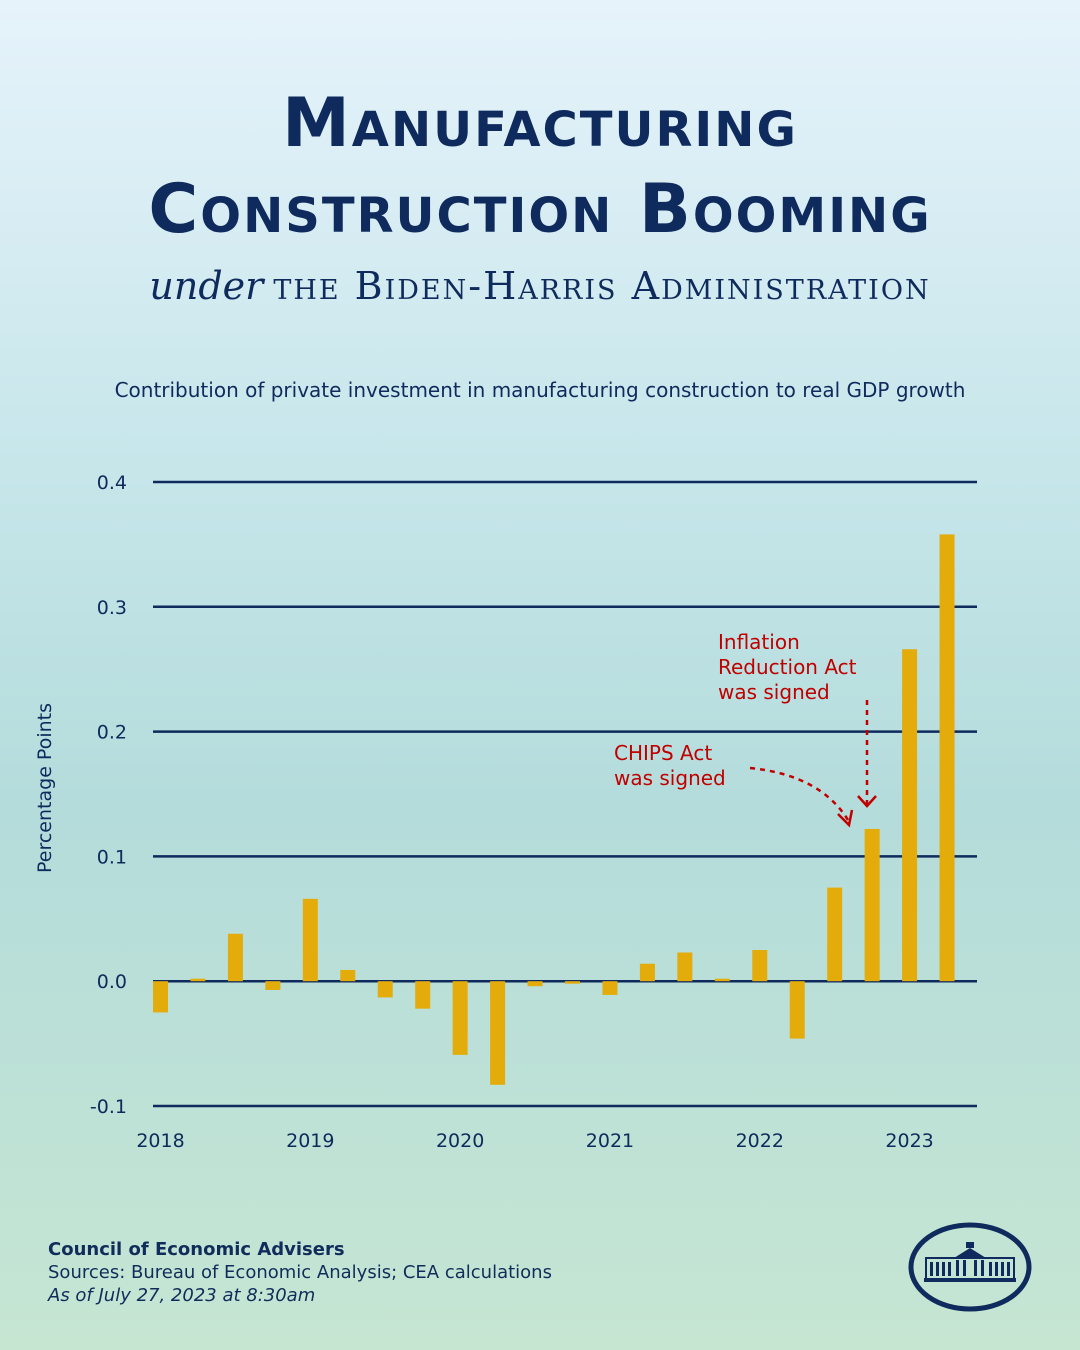 This screenshot has height=1350, width=1080. What do you see at coordinates (799, 793) in the screenshot?
I see `chips-arrow-line` at bounding box center [799, 793].